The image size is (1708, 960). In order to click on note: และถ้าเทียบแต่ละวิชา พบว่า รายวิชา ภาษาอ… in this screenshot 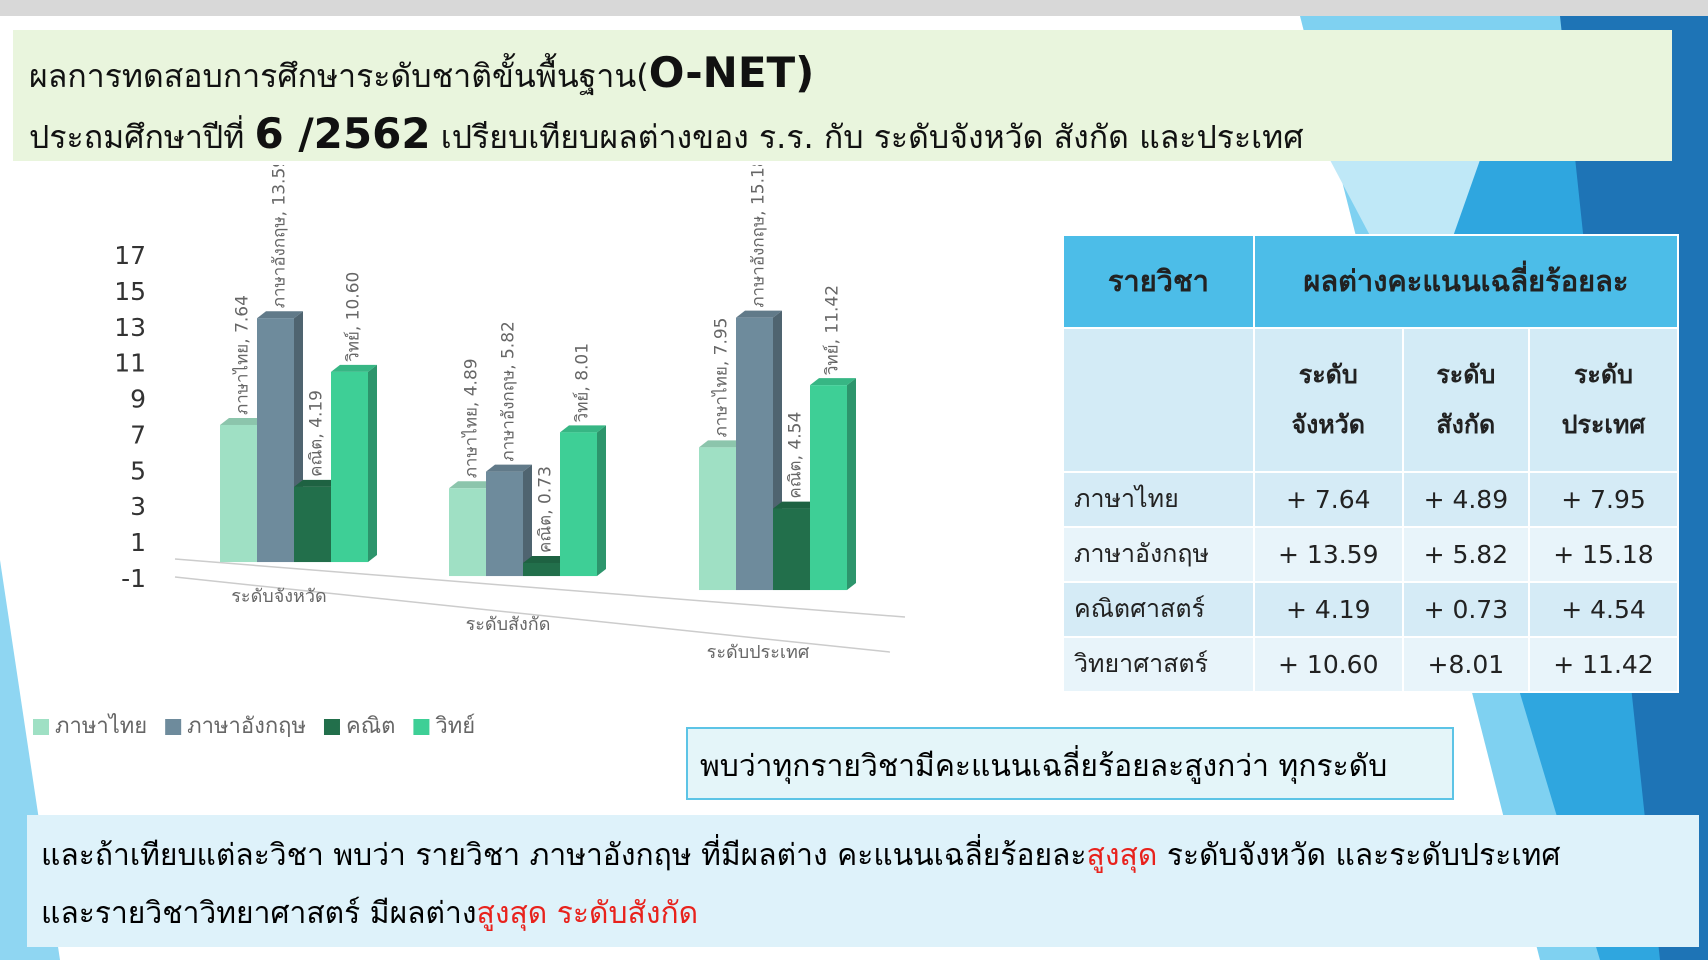, I will do `click(863, 881)`.